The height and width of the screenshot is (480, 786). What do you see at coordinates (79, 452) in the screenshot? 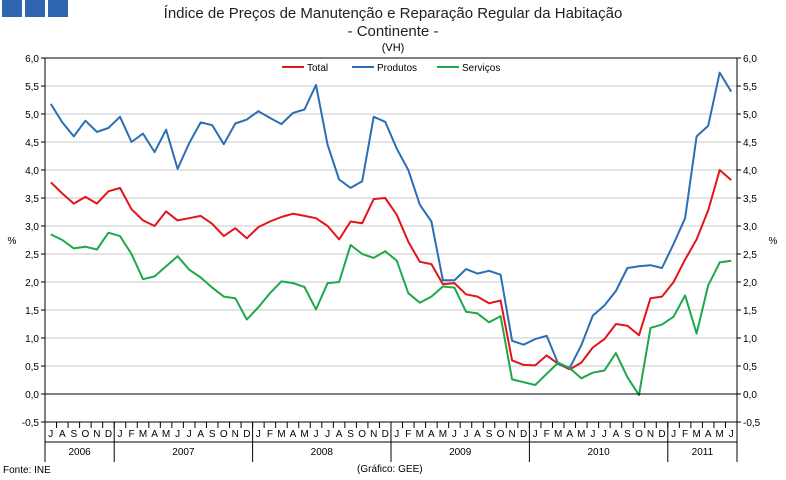
I see `year-label: 2006` at bounding box center [79, 452].